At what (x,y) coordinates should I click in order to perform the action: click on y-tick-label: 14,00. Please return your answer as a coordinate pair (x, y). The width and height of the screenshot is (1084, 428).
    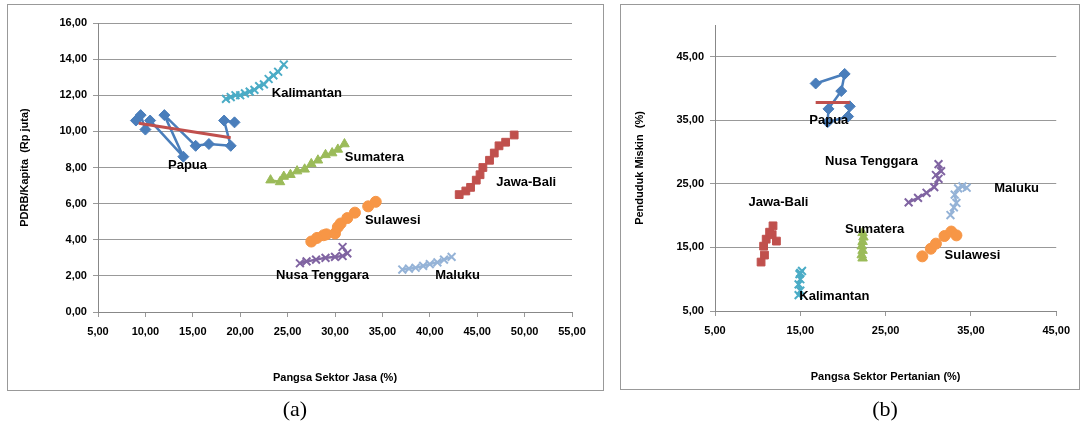
    Looking at the image, I should click on (73, 58).